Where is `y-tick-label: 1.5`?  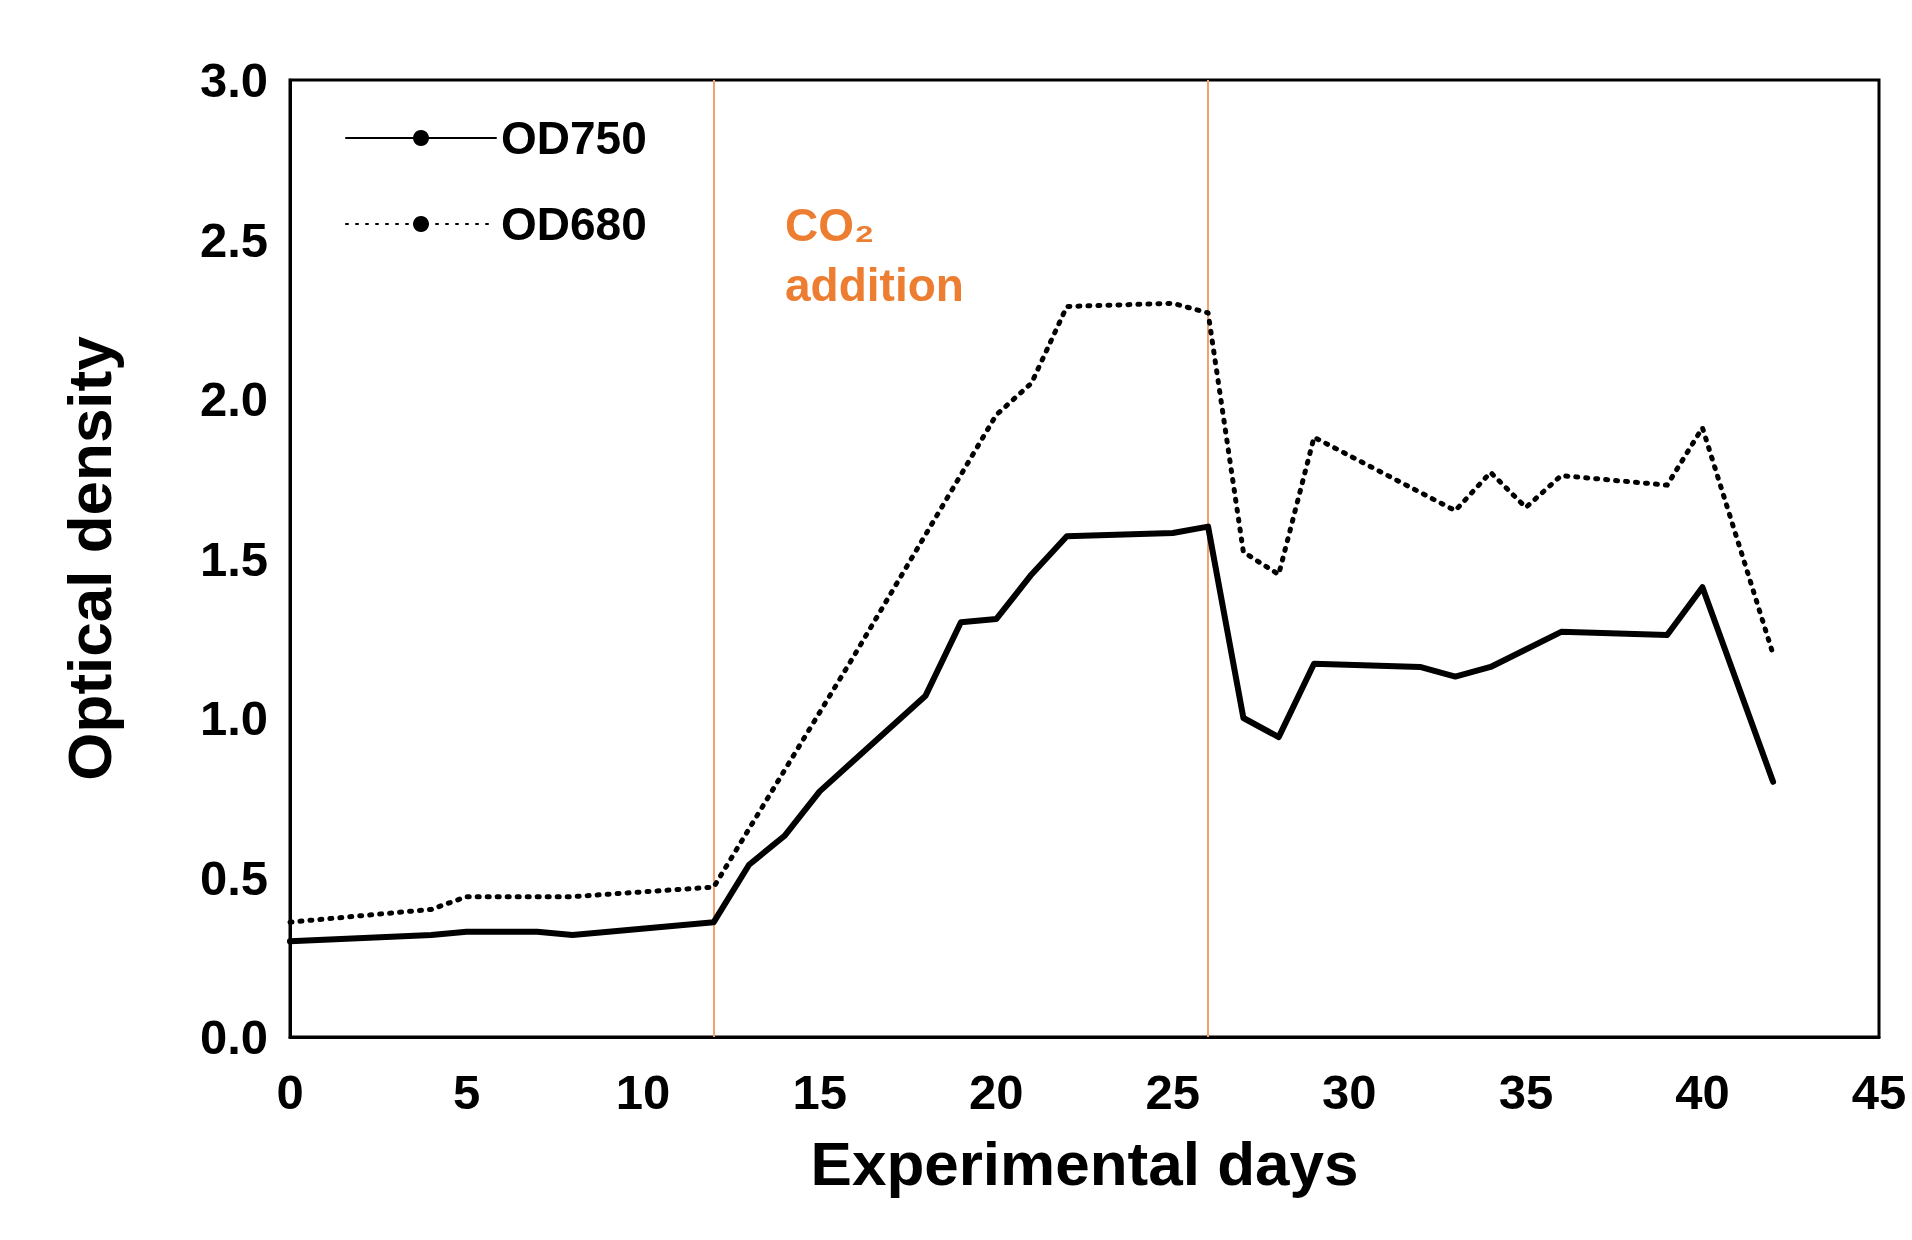
y-tick-label: 1.5 is located at coordinates (233, 558).